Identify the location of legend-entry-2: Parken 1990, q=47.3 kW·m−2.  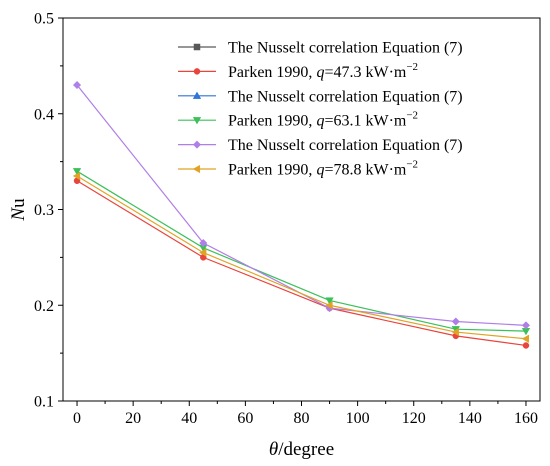
(298, 71).